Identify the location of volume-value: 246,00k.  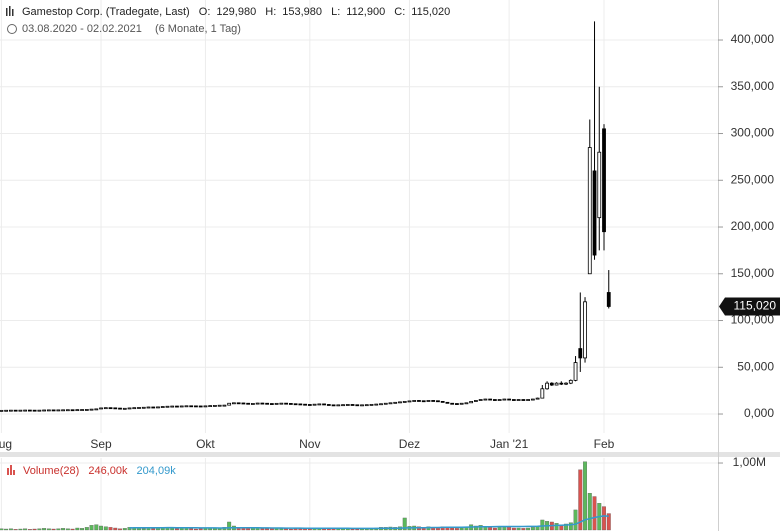
(108, 471).